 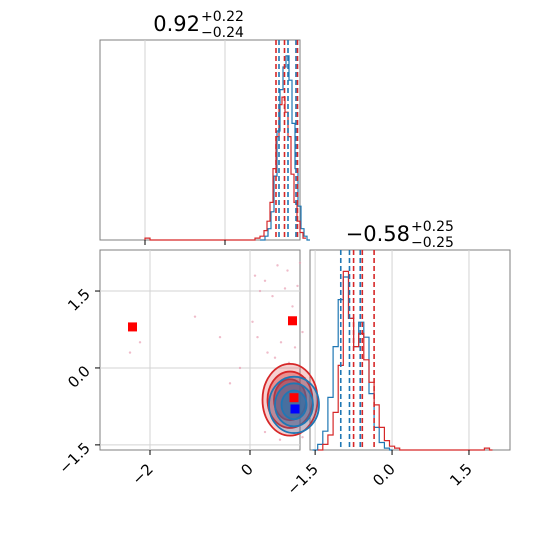 What do you see at coordinates (432, 243) in the screenshot?
I see `panel-title-minus: −0.25` at bounding box center [432, 243].